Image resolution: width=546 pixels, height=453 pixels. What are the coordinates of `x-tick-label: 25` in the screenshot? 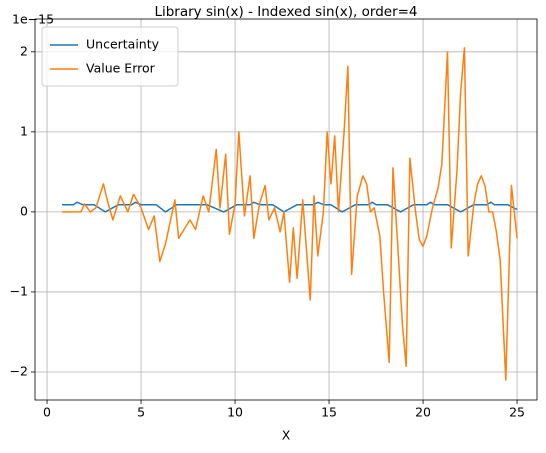 It's located at (517, 412).